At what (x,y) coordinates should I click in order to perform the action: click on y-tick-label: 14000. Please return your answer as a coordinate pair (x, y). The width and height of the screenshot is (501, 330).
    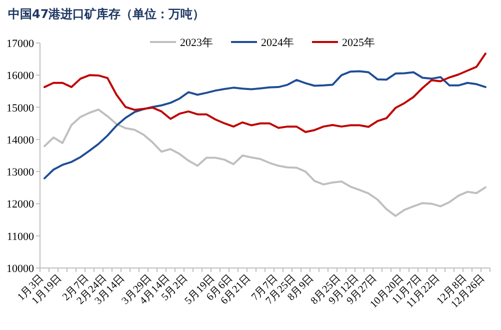
    Looking at the image, I should click on (20, 140).